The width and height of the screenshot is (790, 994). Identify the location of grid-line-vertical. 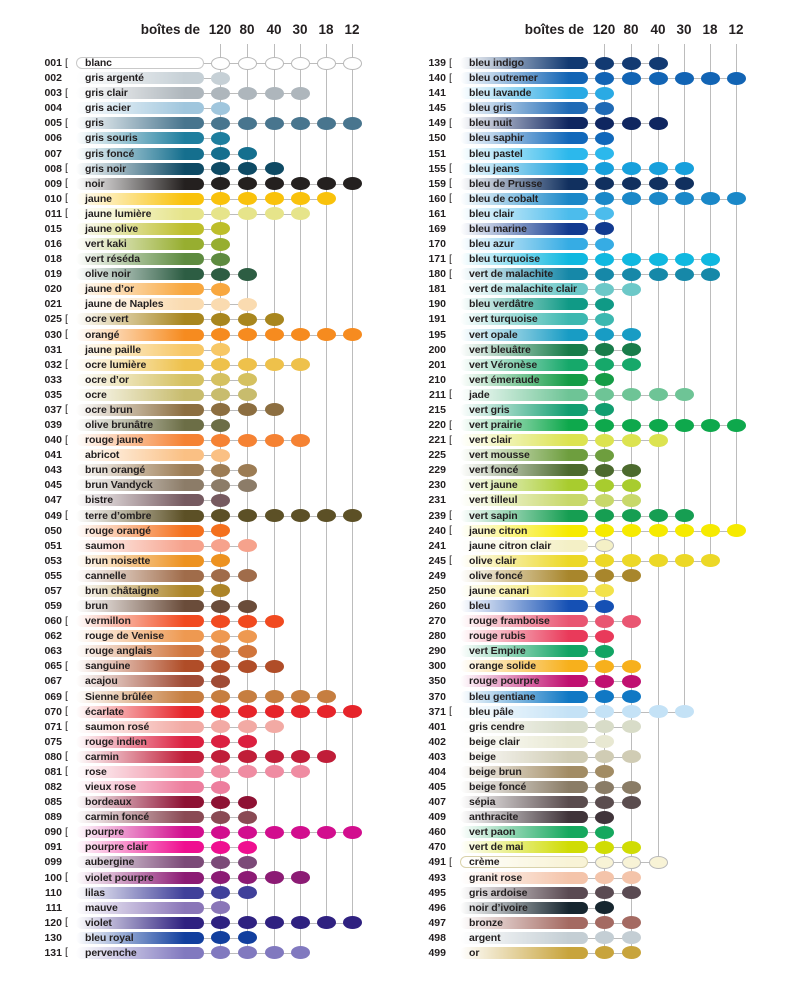
(274, 498).